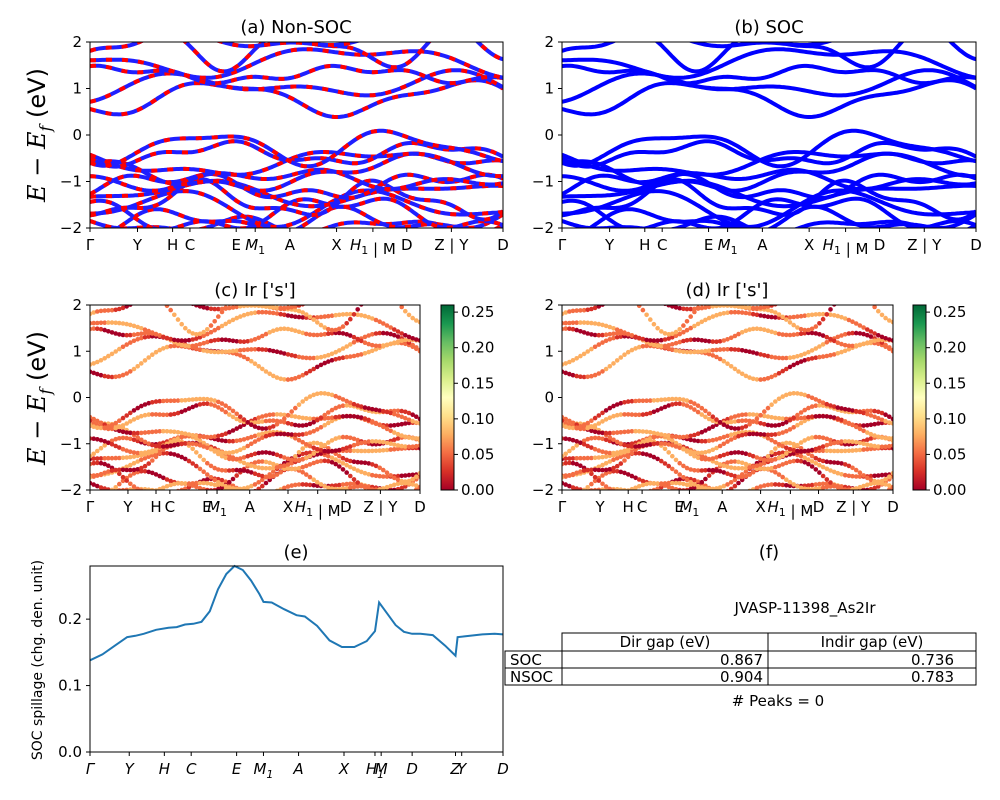 This screenshot has height=800, width=1000. What do you see at coordinates (708, 245) in the screenshot?
I see `xtick-label: E` at bounding box center [708, 245].